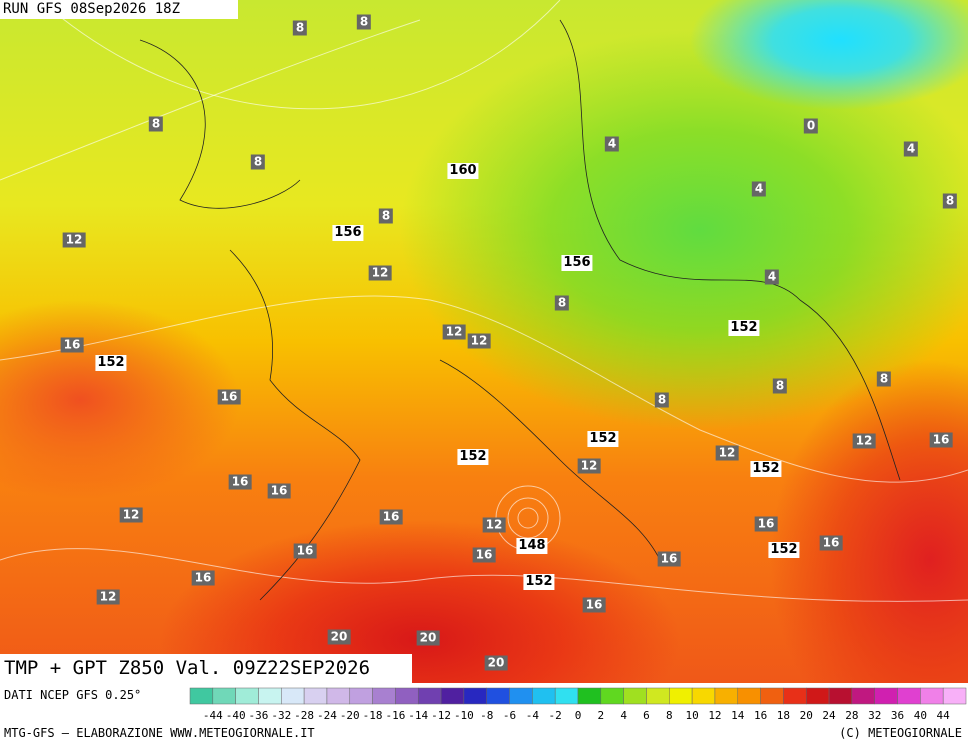 Image resolution: width=968 pixels, height=745 pixels. I want to click on run-label: RUN GFS 08Sep2026 18Z, so click(119, 9).